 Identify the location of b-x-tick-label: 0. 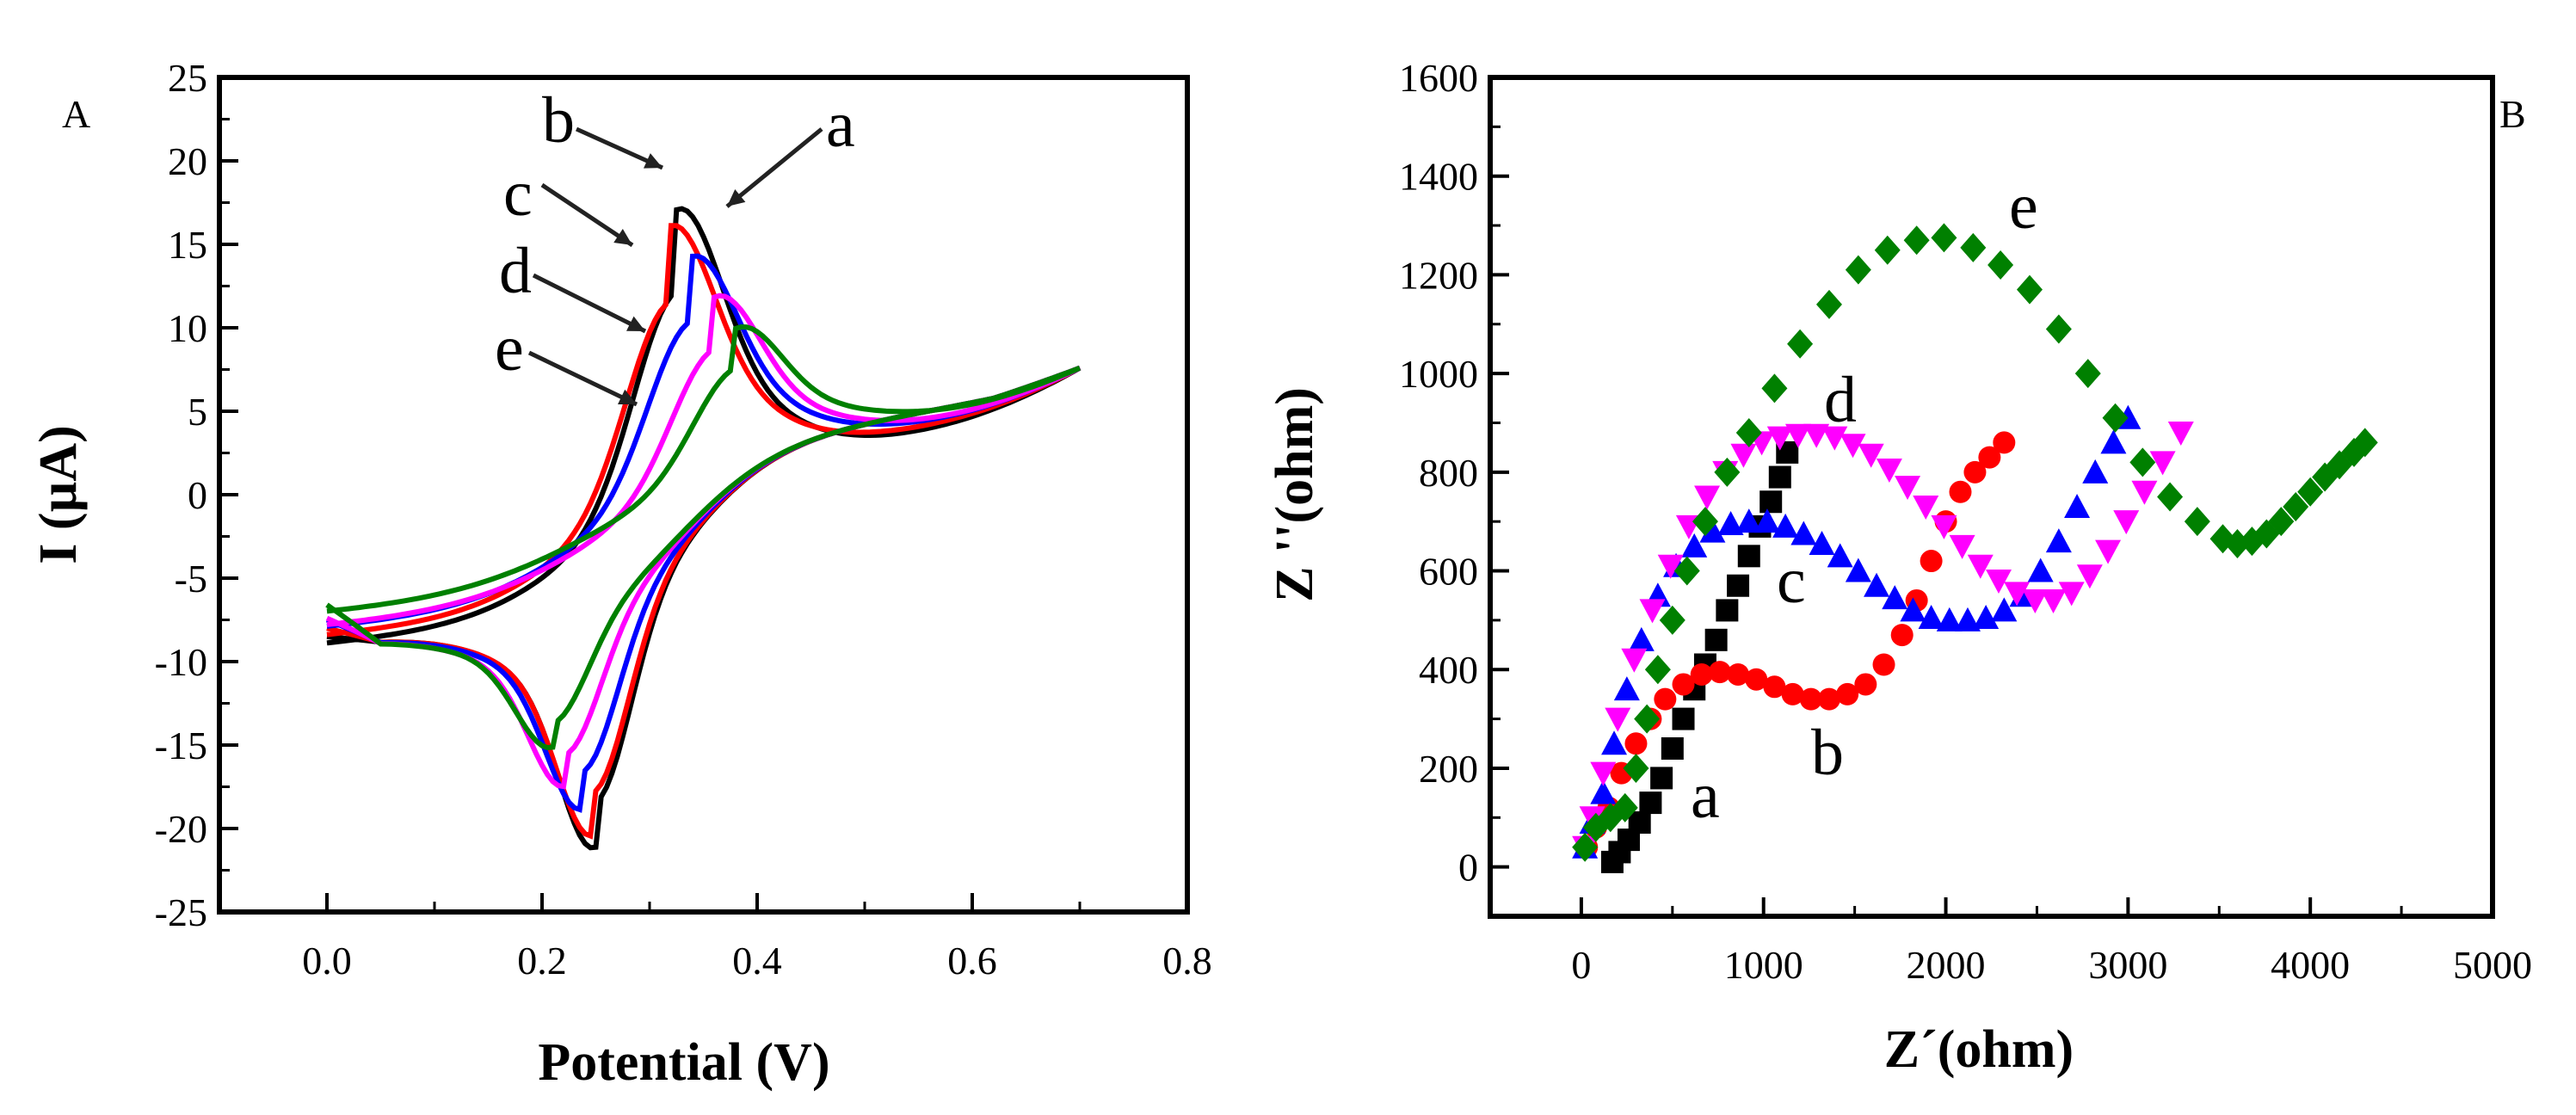
(1581, 965).